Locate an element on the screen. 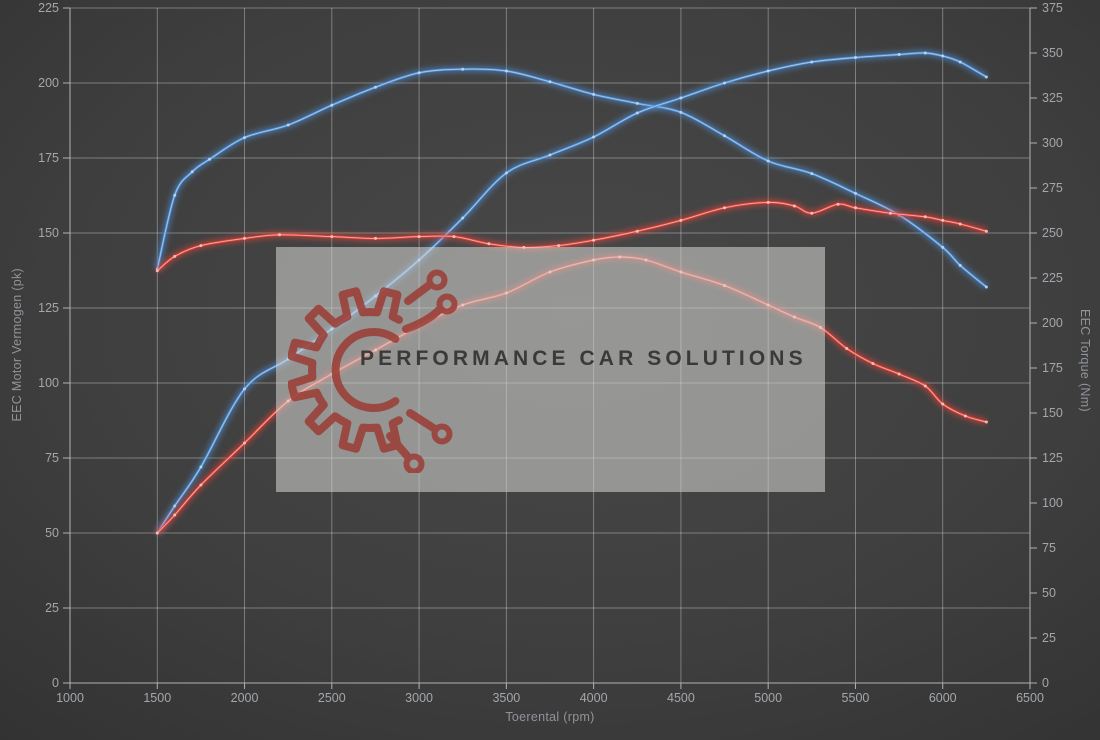 This screenshot has width=1100, height=740. right-tick-label: 175 is located at coordinates (1052, 368).